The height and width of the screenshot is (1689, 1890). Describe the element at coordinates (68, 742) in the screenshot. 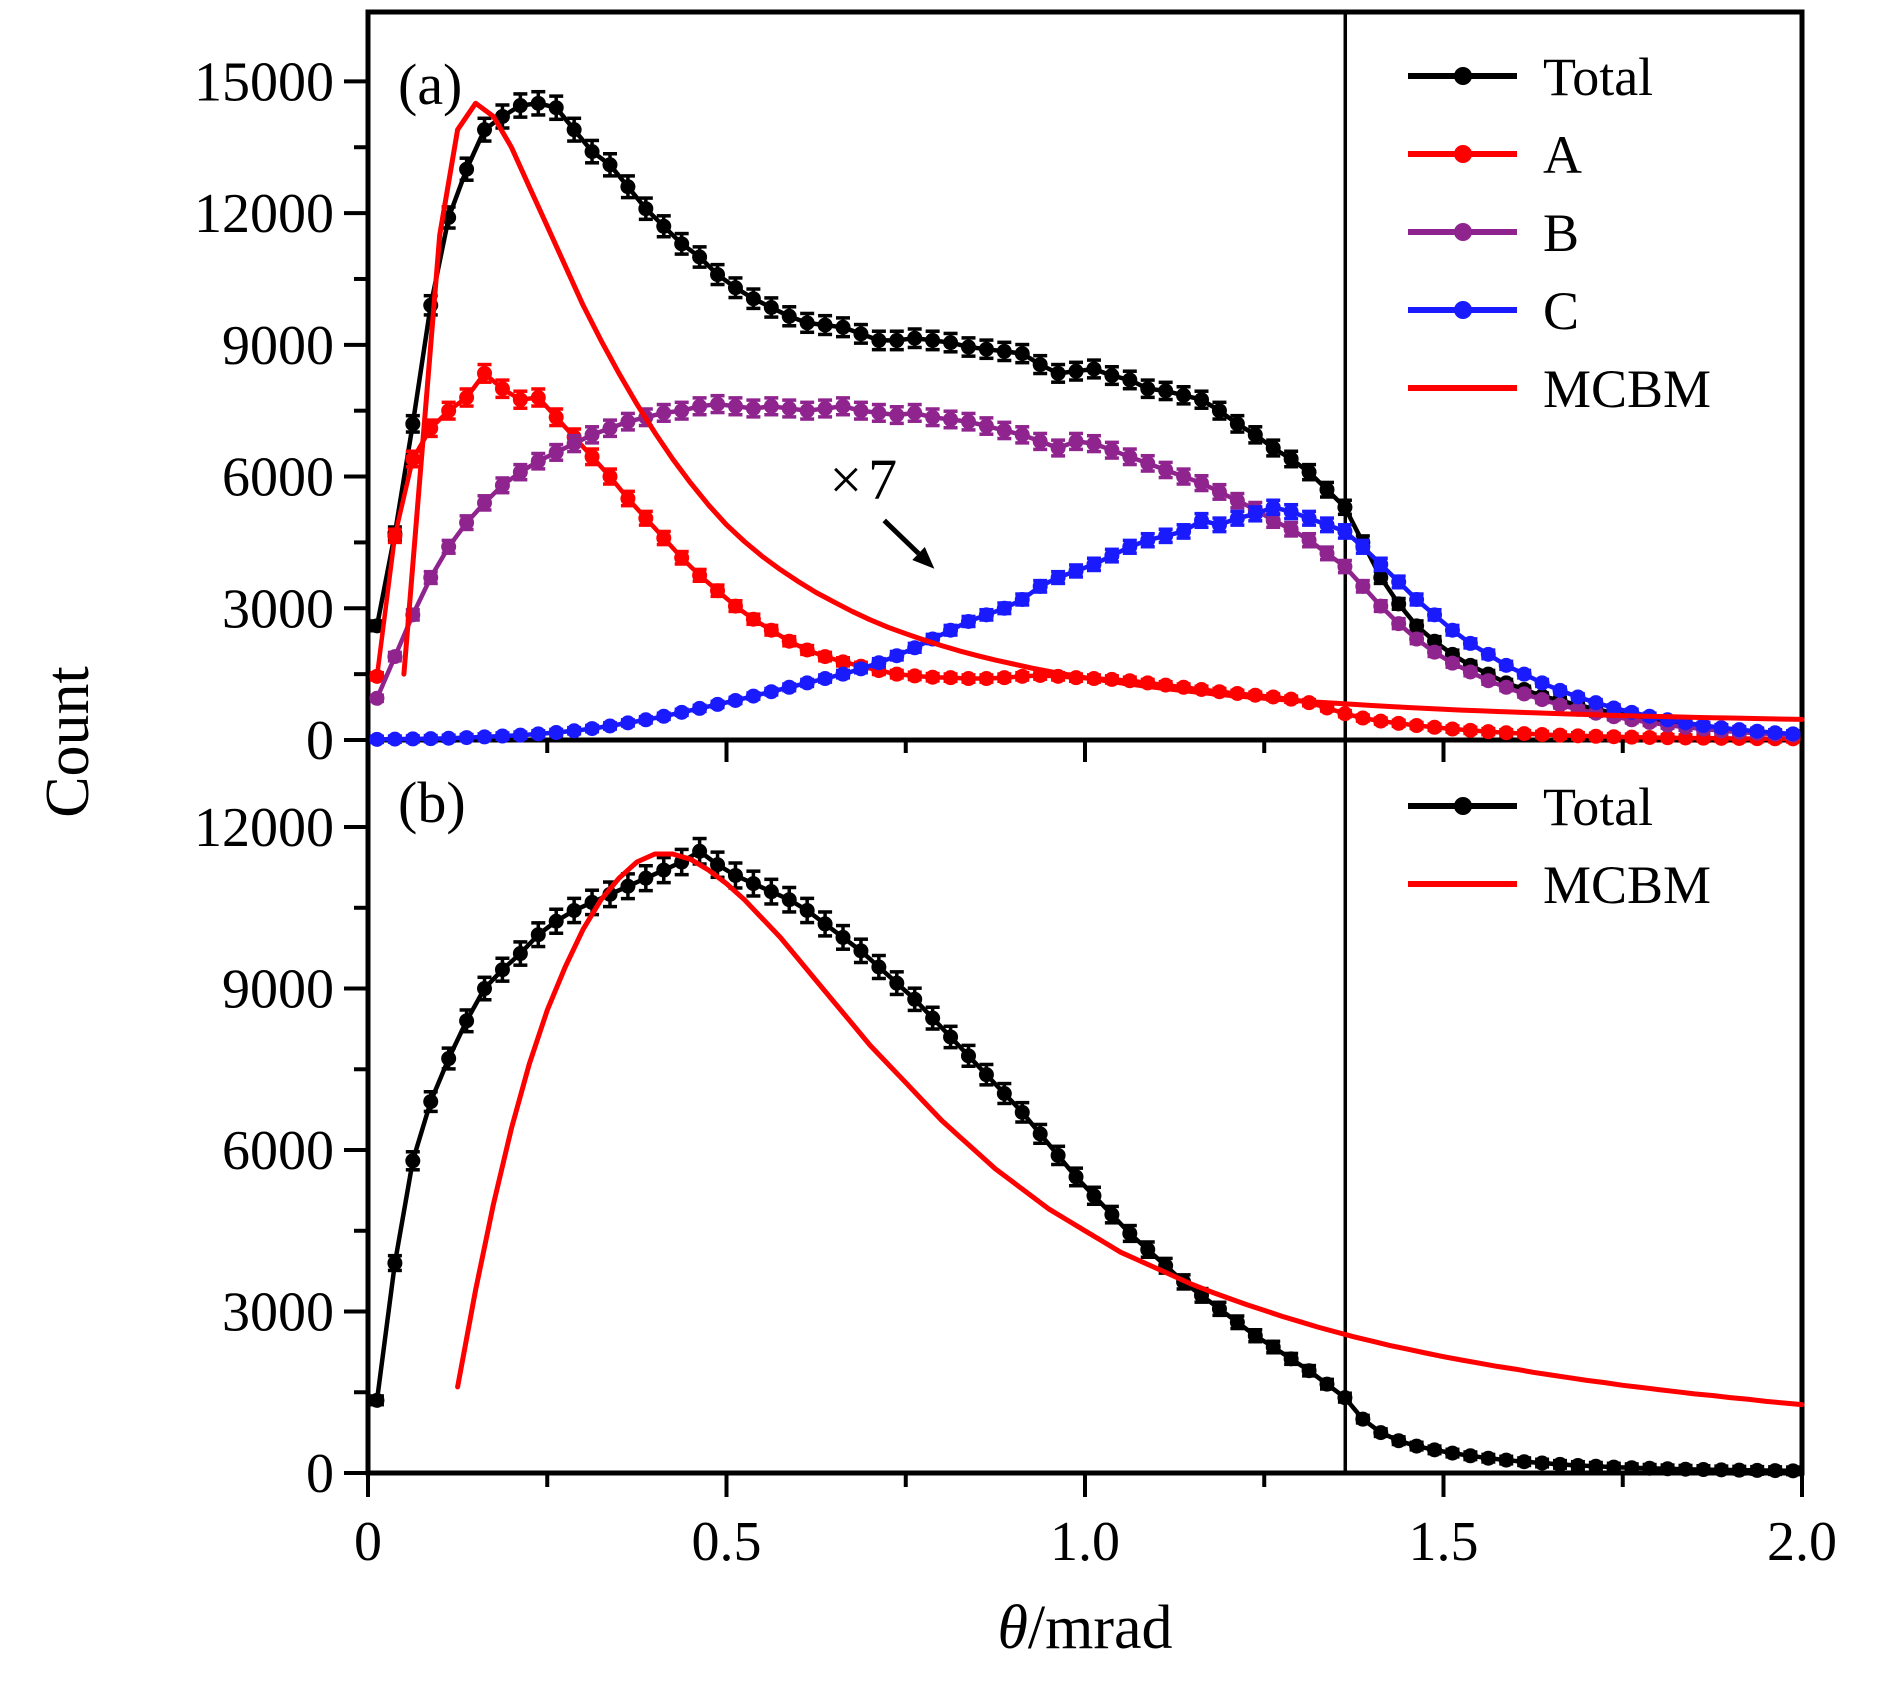

I see `y-axis-title: Count` at that location.